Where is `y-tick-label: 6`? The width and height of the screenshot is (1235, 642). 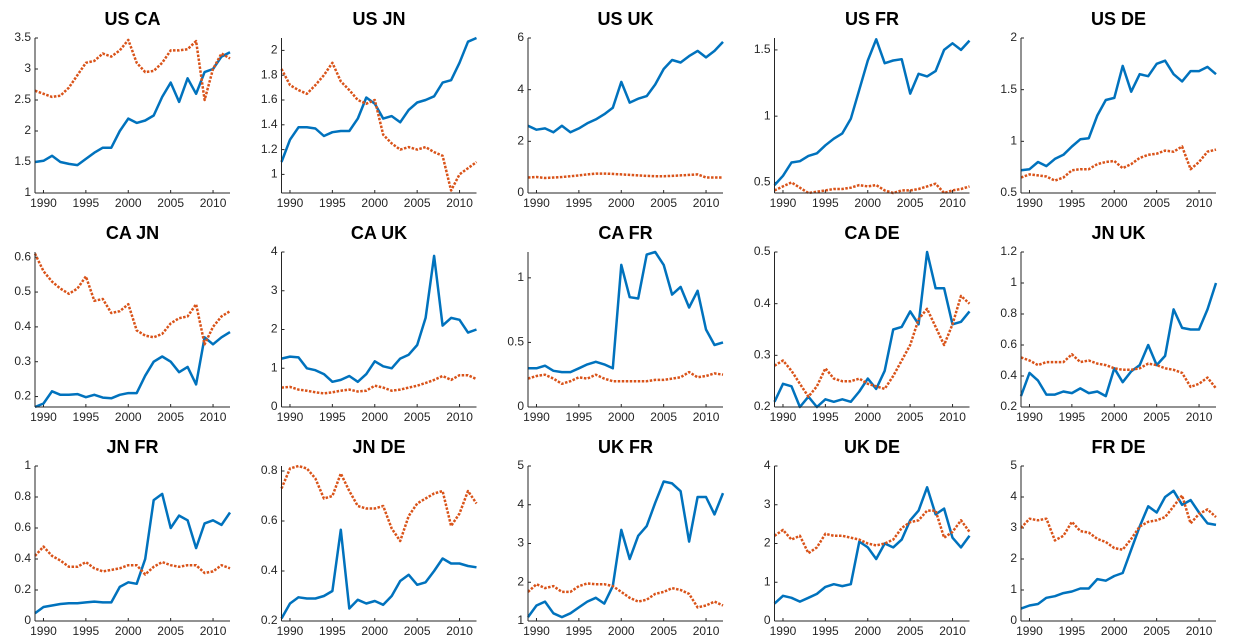 y-tick-label: 6 is located at coordinates (520, 37).